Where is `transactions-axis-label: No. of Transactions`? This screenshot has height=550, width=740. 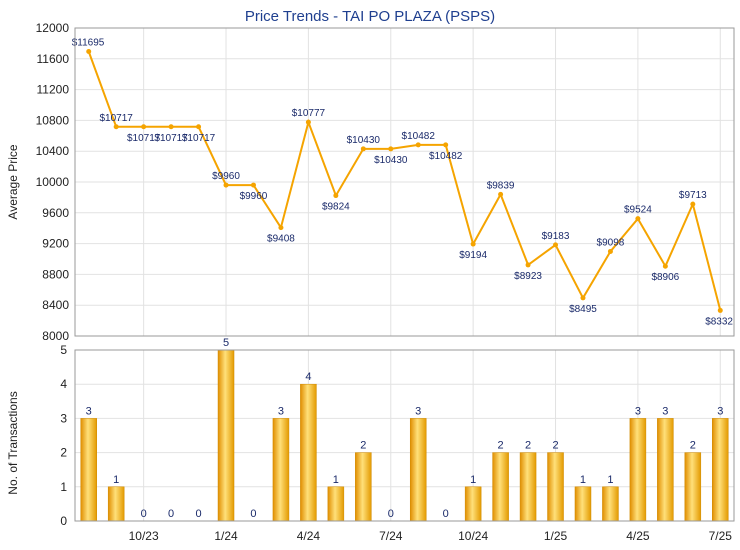
transactions-axis-label: No. of Transactions is located at coordinates (13, 442).